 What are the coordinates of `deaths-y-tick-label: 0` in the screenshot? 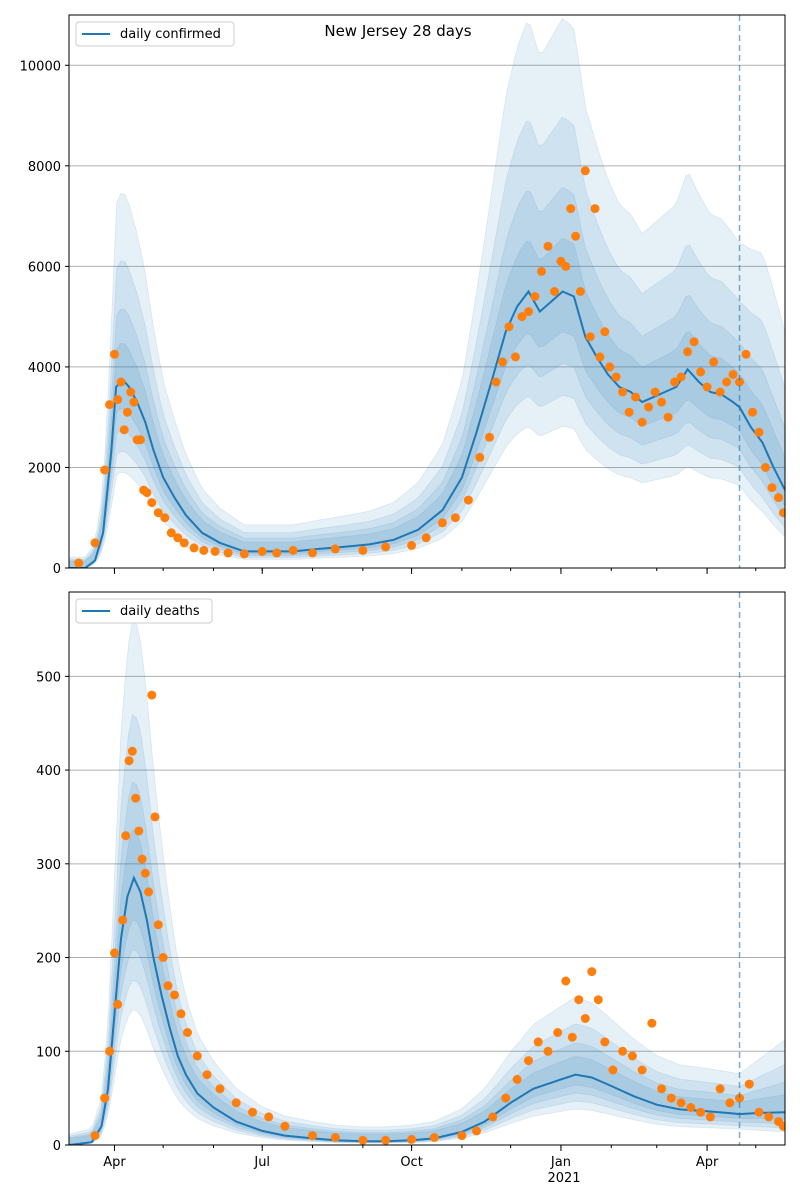 It's located at (57, 1146).